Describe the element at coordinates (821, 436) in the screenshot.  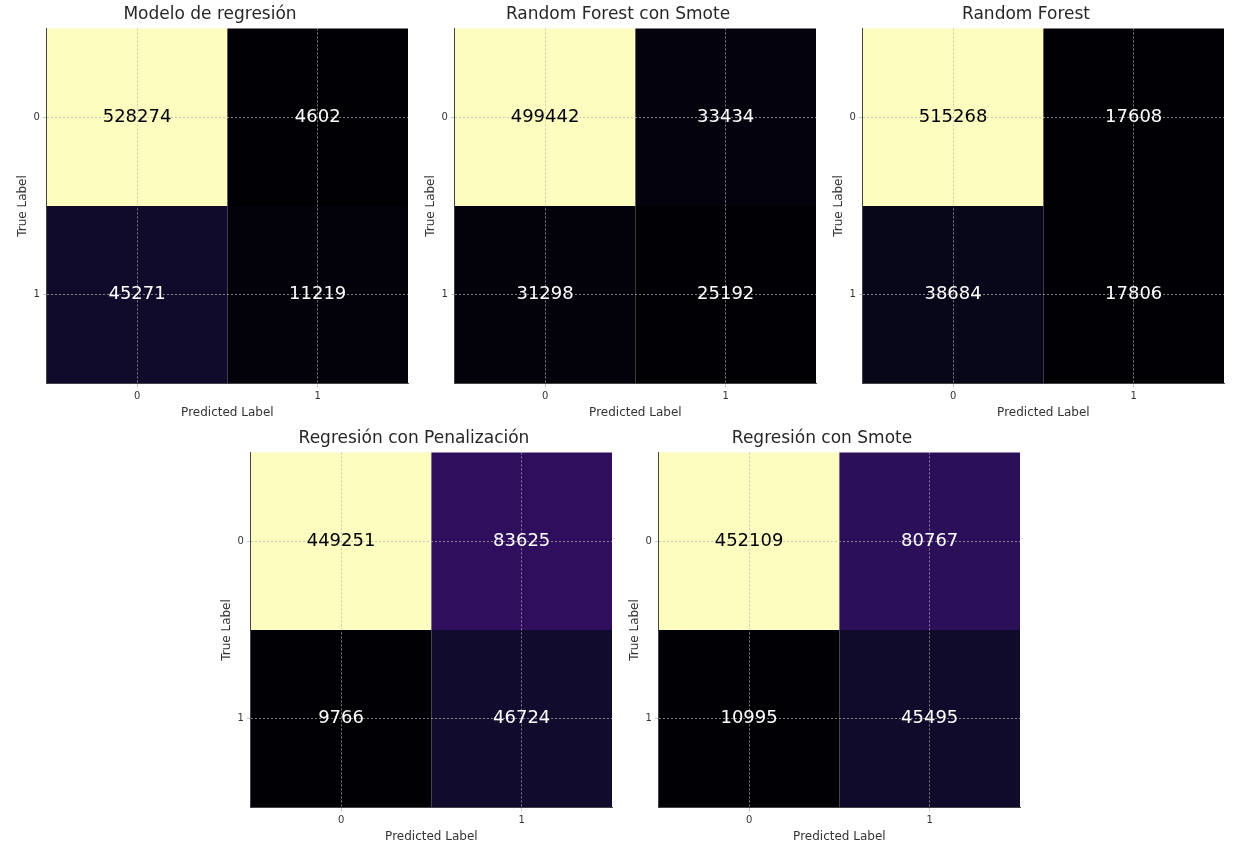
I see `chart-title: Regresión con Smote` at that location.